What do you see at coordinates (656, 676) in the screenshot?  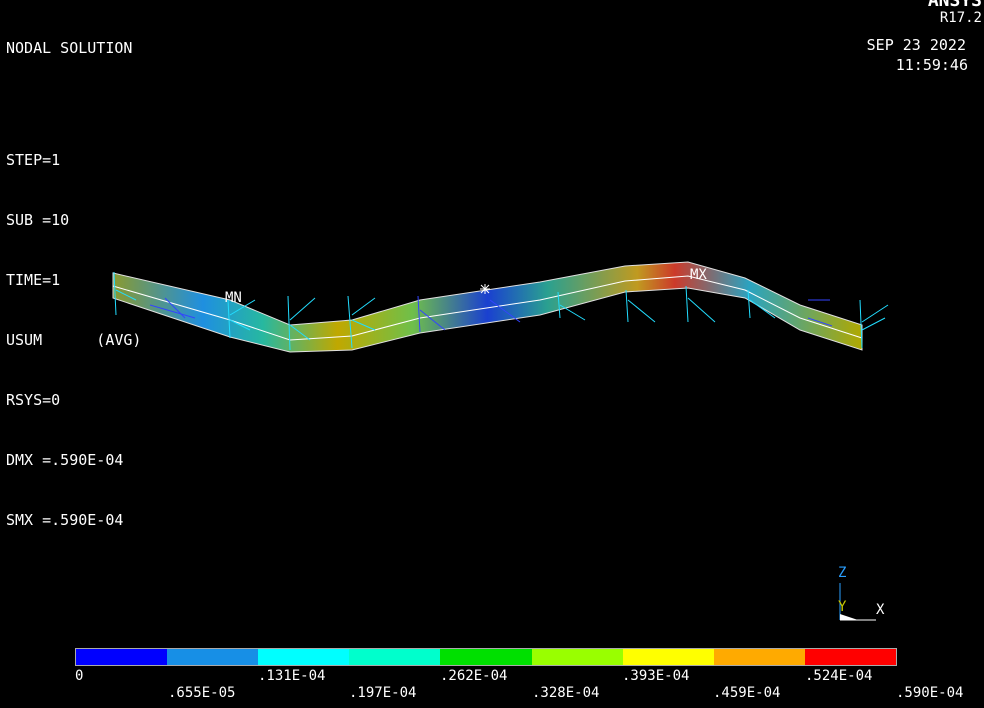 I see `legend-label-top: .393E-04` at bounding box center [656, 676].